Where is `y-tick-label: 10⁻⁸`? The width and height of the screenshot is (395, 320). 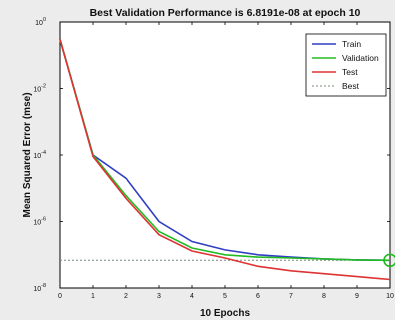
y-tick-label: 10⁻⁸ is located at coordinates (39, 288).